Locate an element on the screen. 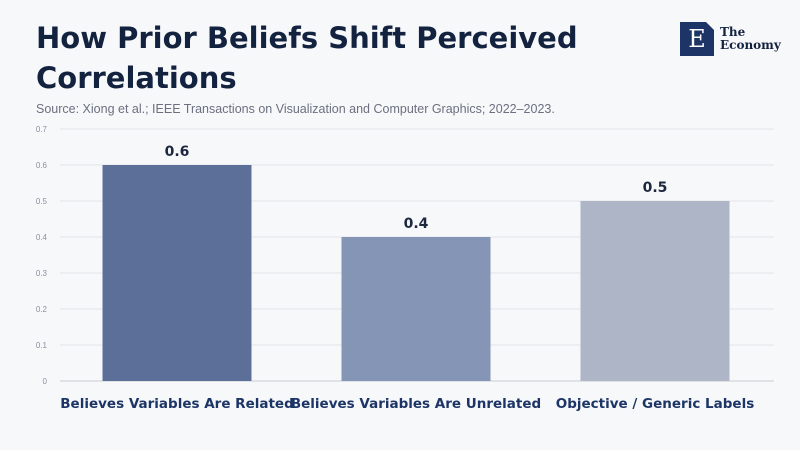  data-label: 0.6 is located at coordinates (177, 152).